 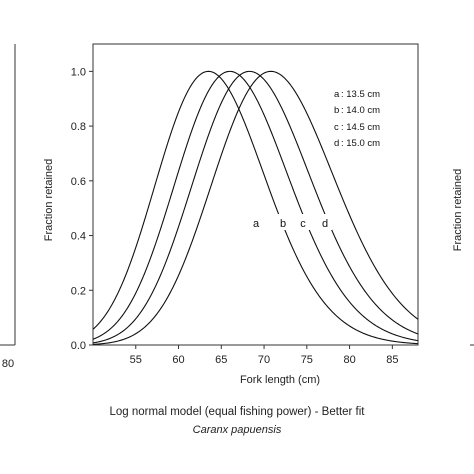 What do you see at coordinates (307, 360) in the screenshot?
I see `x-tick-label: 75` at bounding box center [307, 360].